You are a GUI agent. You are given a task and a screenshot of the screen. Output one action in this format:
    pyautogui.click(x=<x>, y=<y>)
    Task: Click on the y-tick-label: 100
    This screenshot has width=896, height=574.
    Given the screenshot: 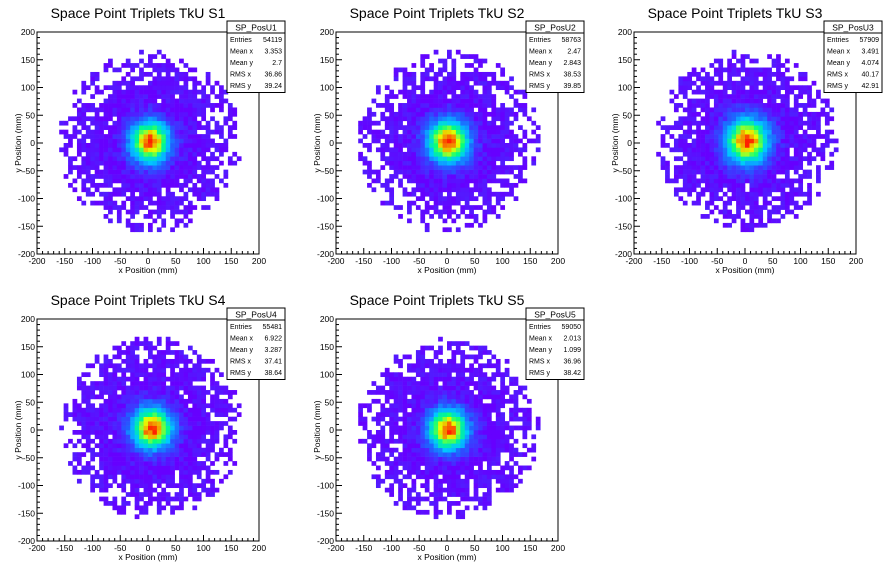 What is the action you would take?
    pyautogui.click(x=28, y=375)
    